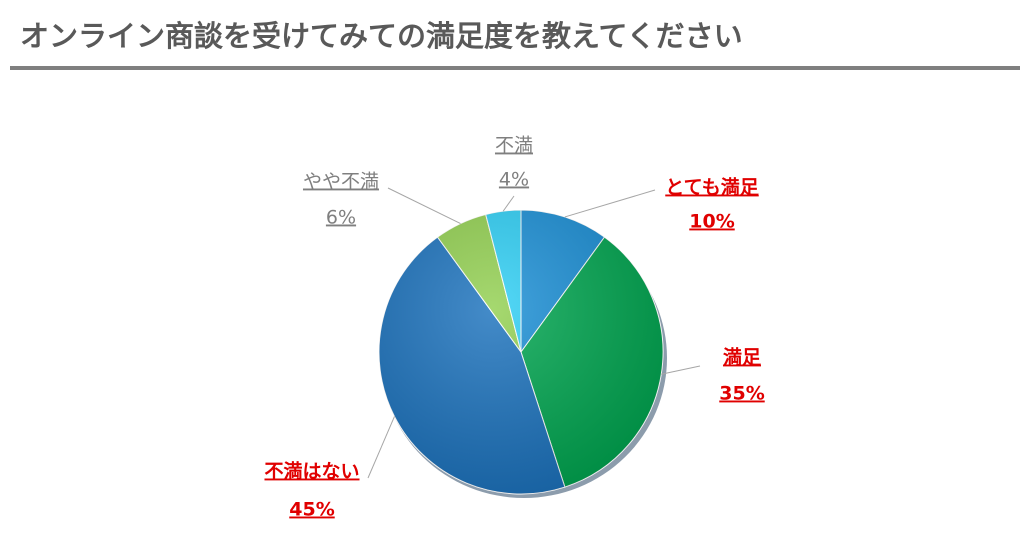  Describe the element at coordinates (712, 188) in the screenshot. I see `category-label: とても満足` at that location.